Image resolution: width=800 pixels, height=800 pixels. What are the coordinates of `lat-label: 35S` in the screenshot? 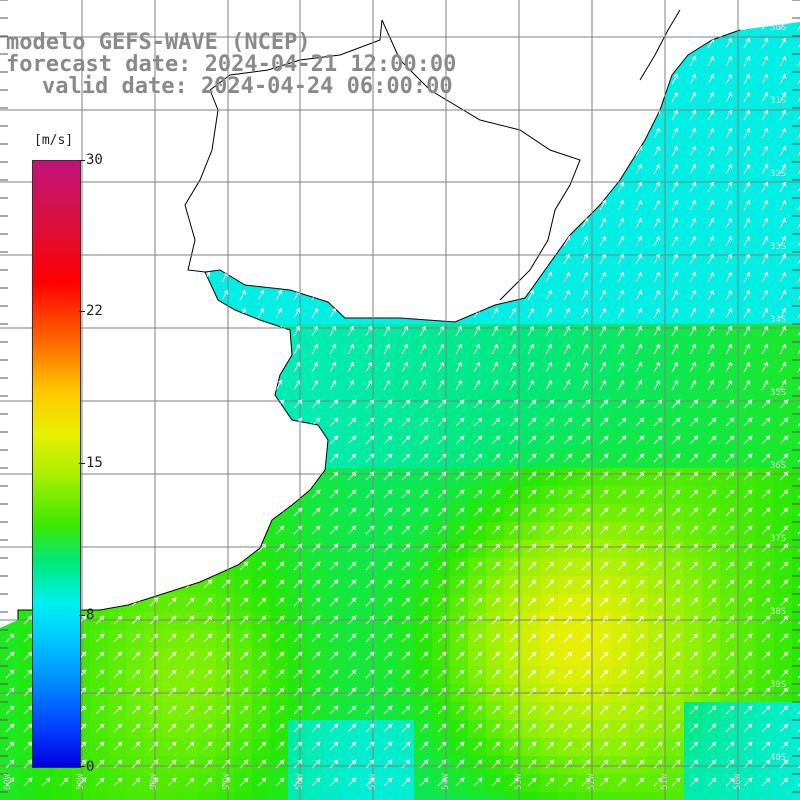 It's located at (778, 393).